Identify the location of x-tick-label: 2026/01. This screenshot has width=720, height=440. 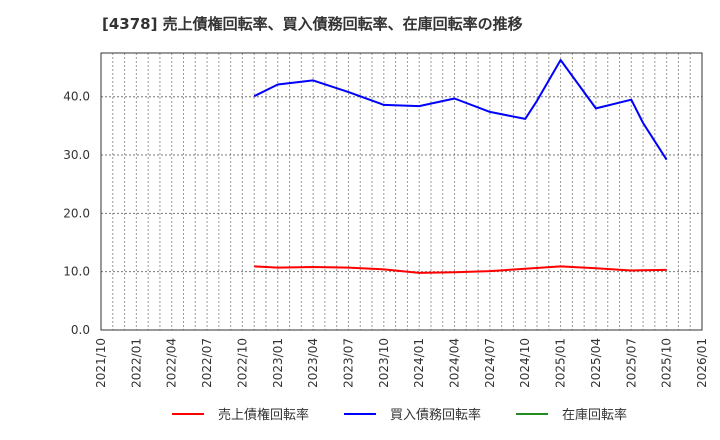
(702, 363).